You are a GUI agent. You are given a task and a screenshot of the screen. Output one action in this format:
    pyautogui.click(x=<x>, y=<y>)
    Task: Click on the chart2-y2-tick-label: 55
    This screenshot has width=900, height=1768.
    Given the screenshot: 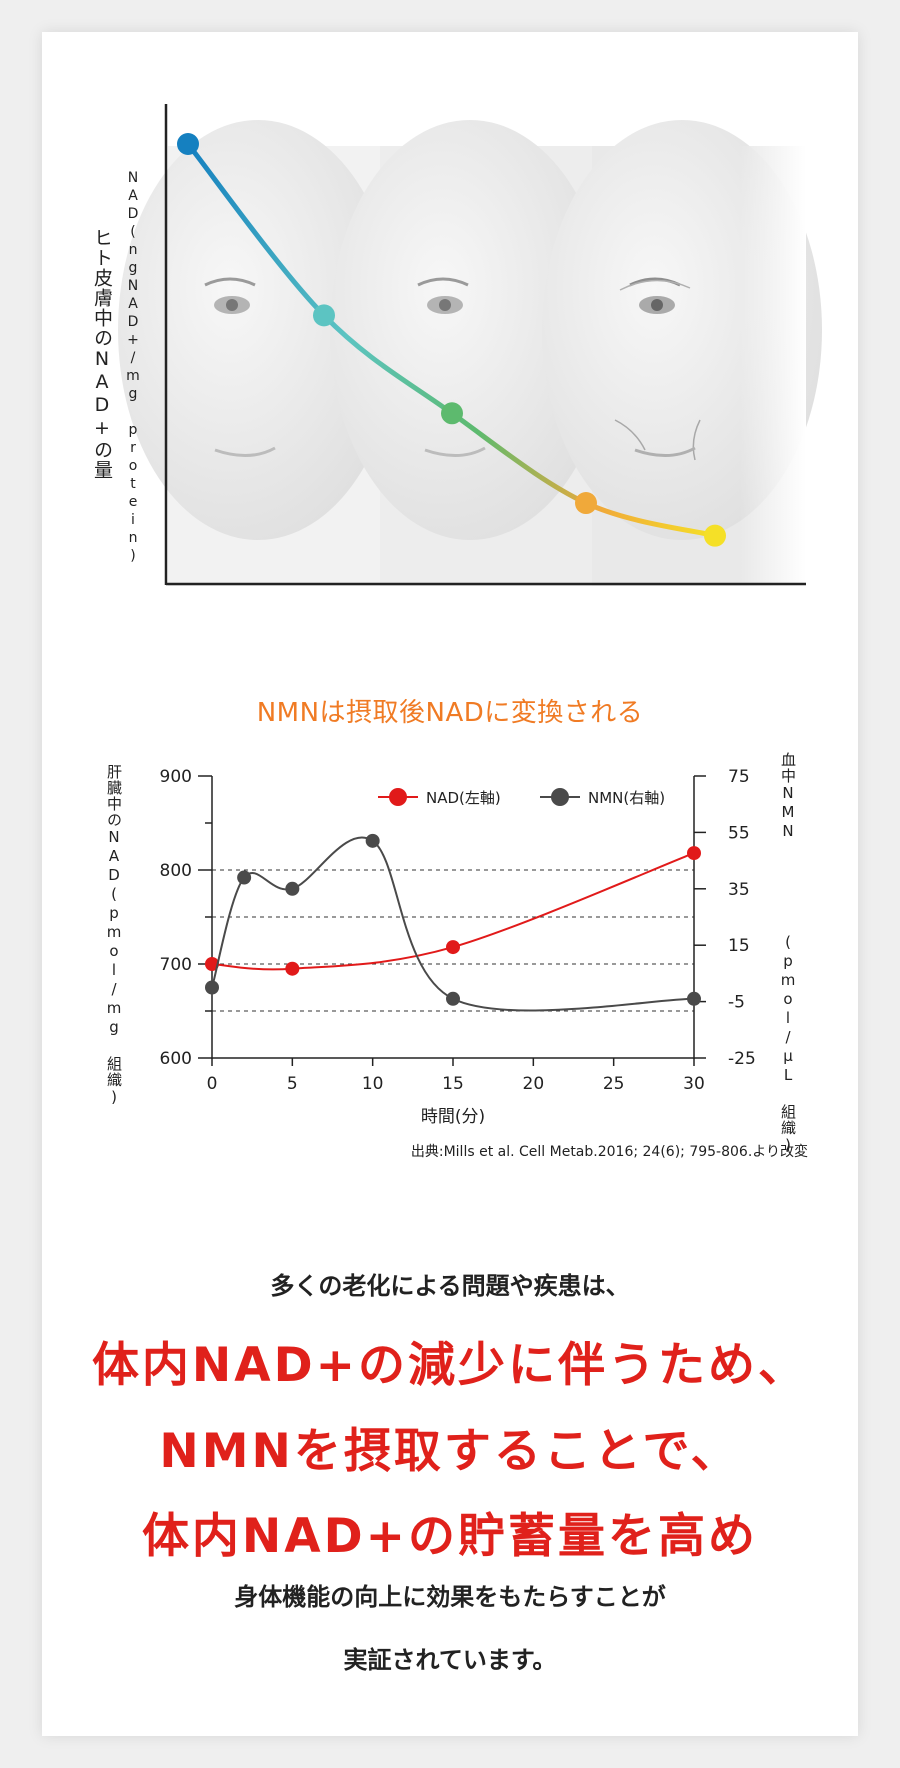 What is the action you would take?
    pyautogui.click(x=739, y=833)
    